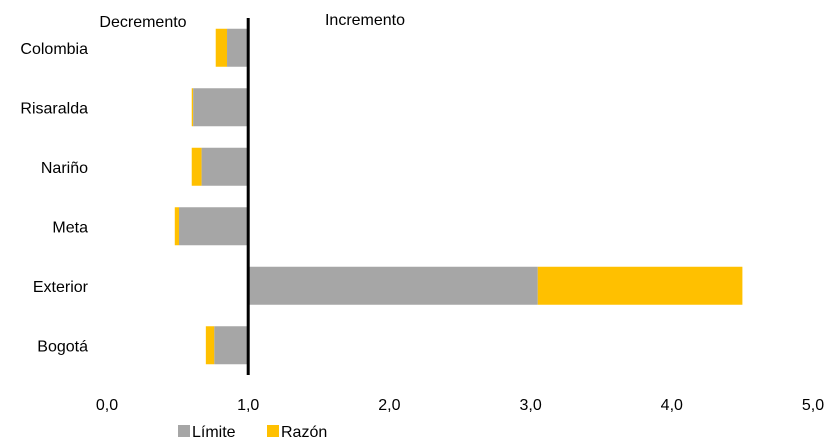 This screenshot has width=829, height=440. Describe the element at coordinates (54, 108) in the screenshot. I see `category-label-risaralda: Risaralda` at that location.